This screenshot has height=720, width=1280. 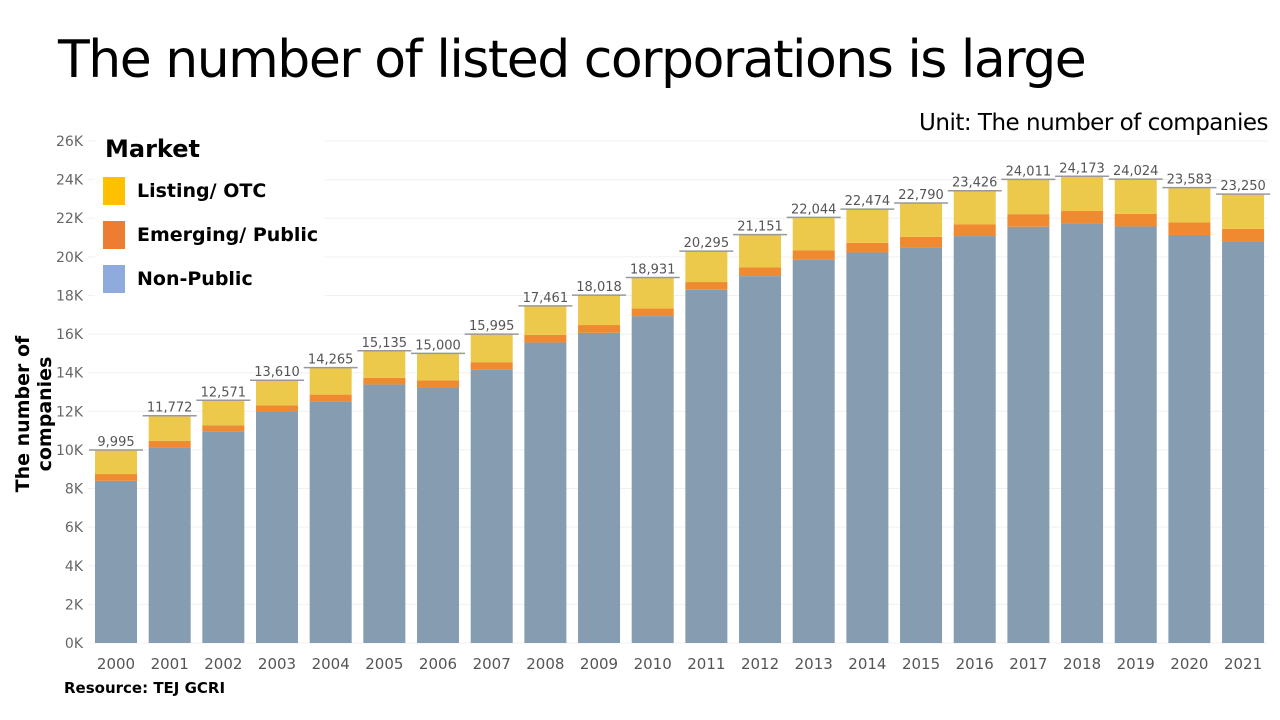 What do you see at coordinates (1243, 186) in the screenshot?
I see `total-label: 23,250` at bounding box center [1243, 186].